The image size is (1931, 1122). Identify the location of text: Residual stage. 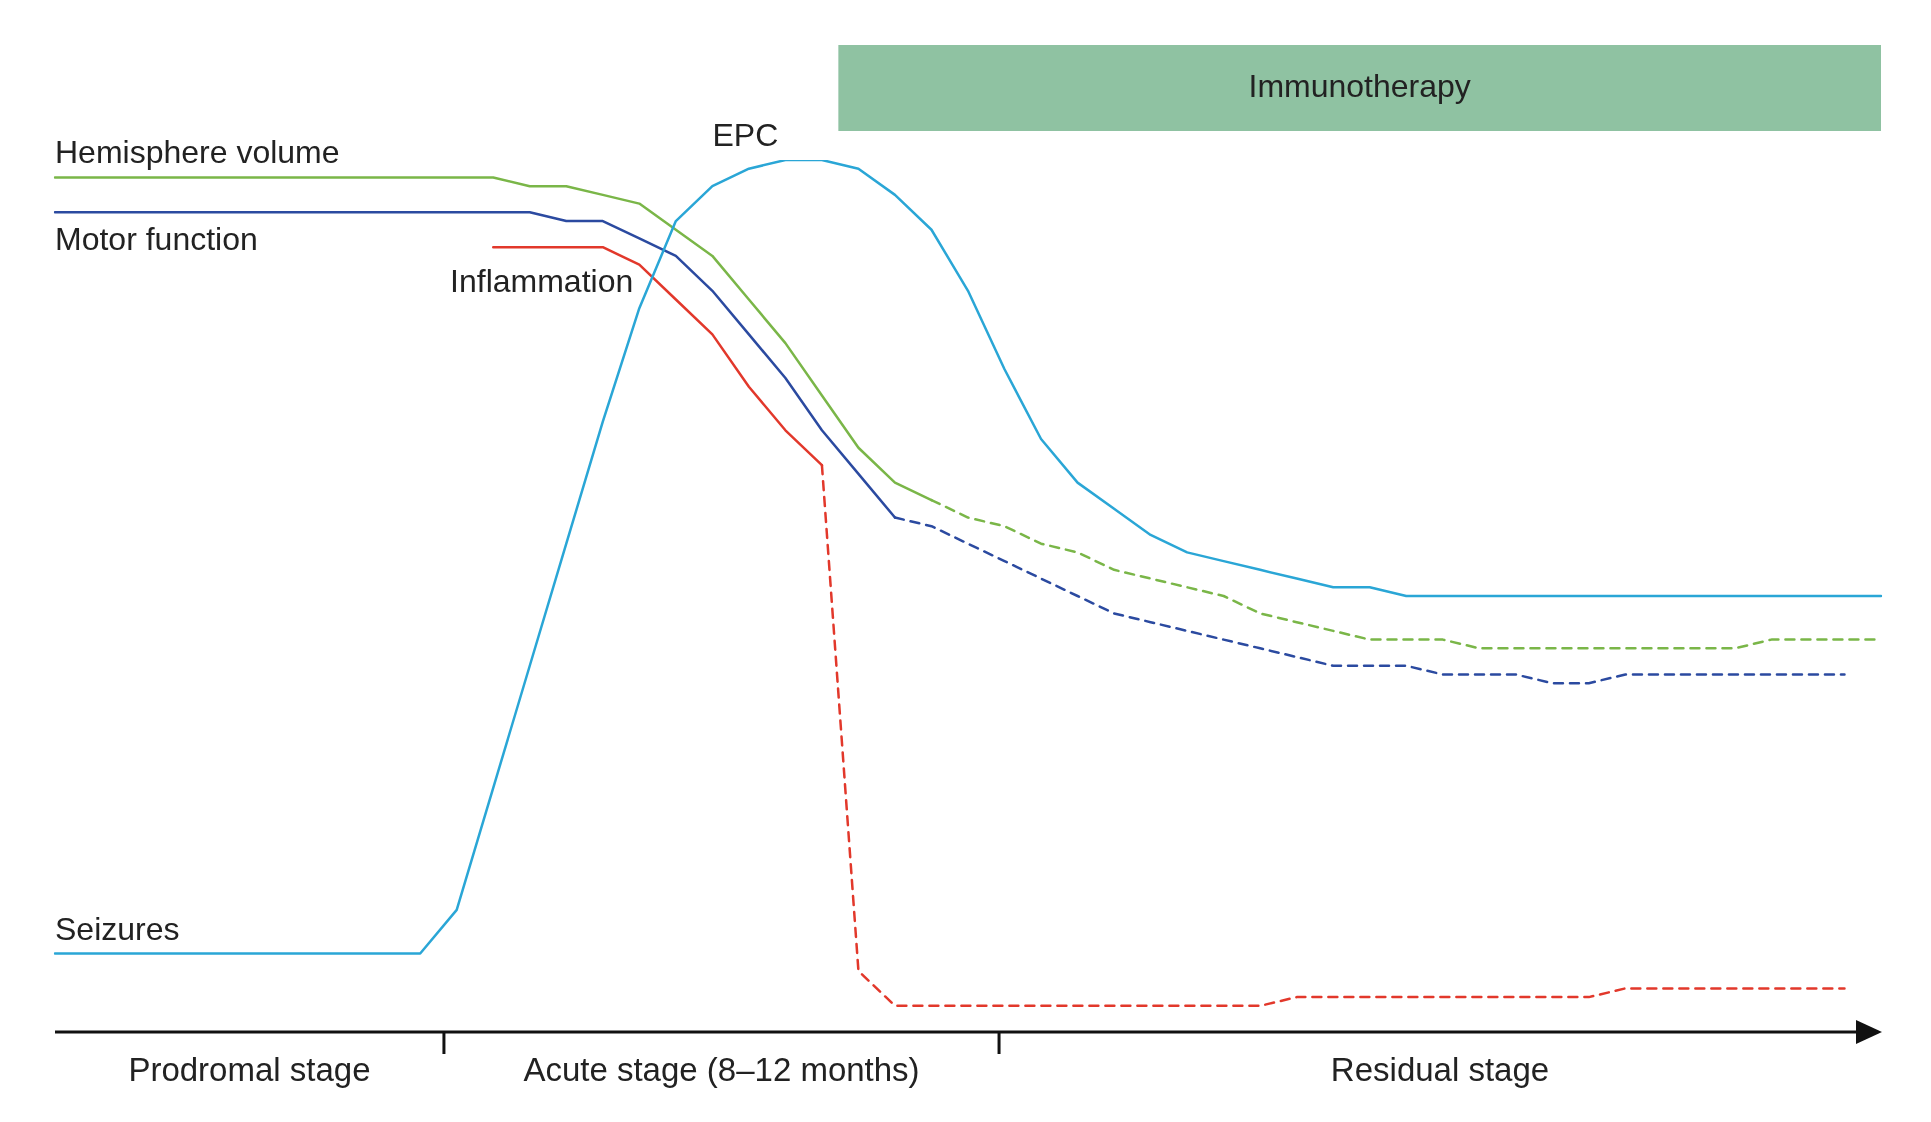
(1440, 1070).